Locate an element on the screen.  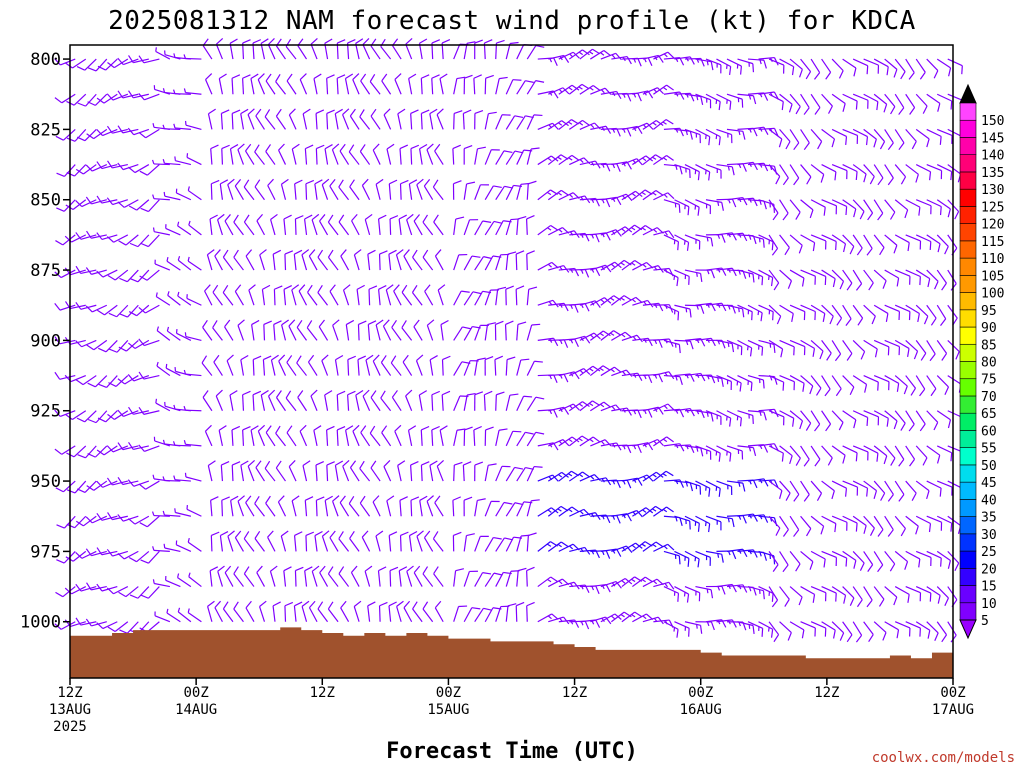
y-tick-label: 900 is located at coordinates (45, 341).